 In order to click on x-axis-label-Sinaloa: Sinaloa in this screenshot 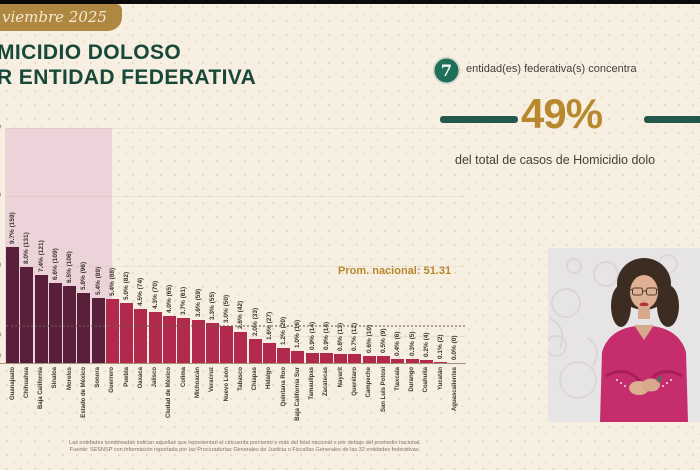, I will do `click(55, 378)`.